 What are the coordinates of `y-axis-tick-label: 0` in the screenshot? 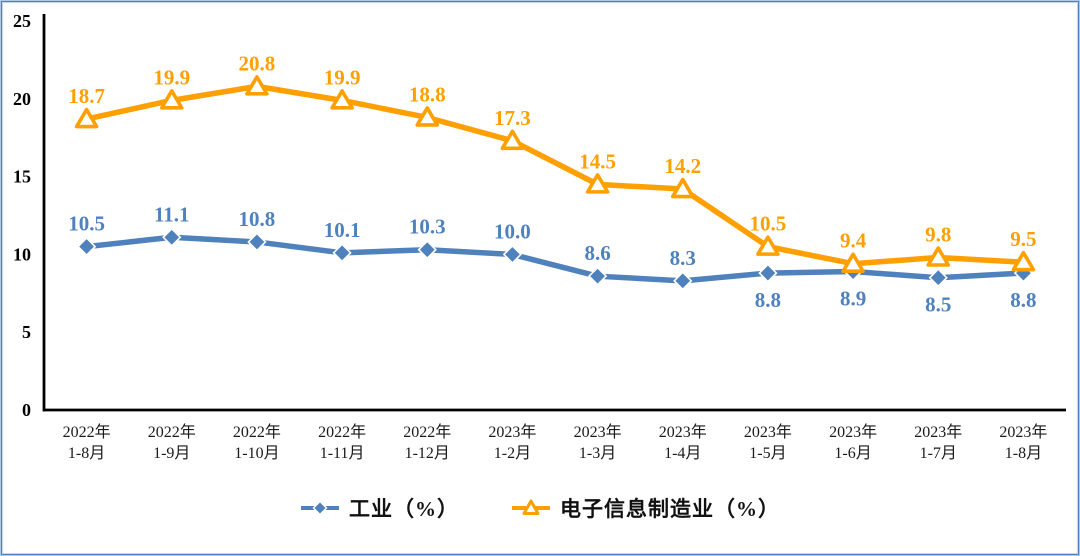 It's located at (26, 410).